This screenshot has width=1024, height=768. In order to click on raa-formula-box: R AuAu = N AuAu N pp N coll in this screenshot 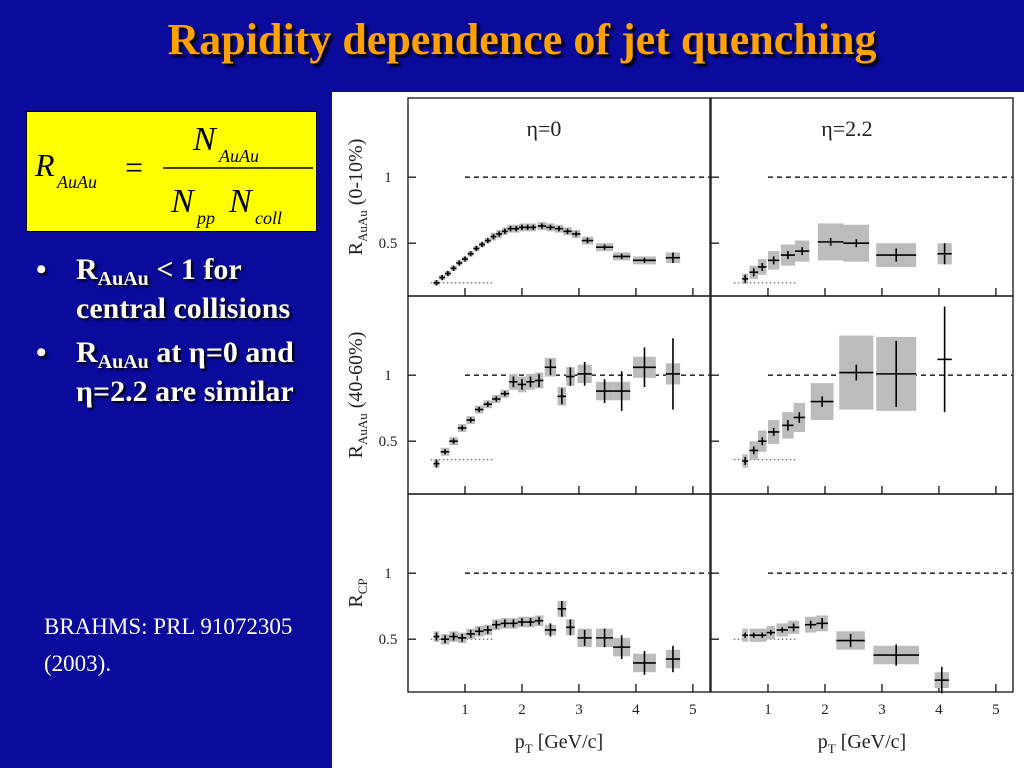, I will do `click(171, 171)`.